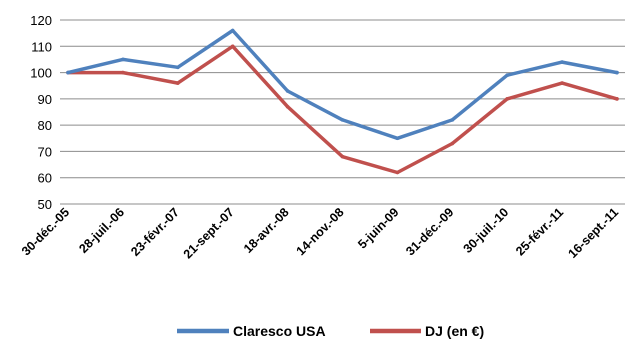  Describe the element at coordinates (594, 233) in the screenshot. I see `x-tick-label: 16-sept.-11` at that location.